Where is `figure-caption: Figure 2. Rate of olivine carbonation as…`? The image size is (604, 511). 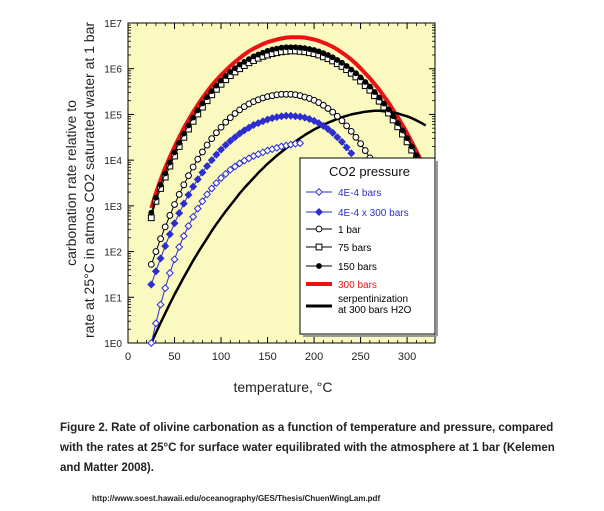
figure-caption: Figure 2. Rate of olivine carbonation as… is located at coordinates (307, 448).